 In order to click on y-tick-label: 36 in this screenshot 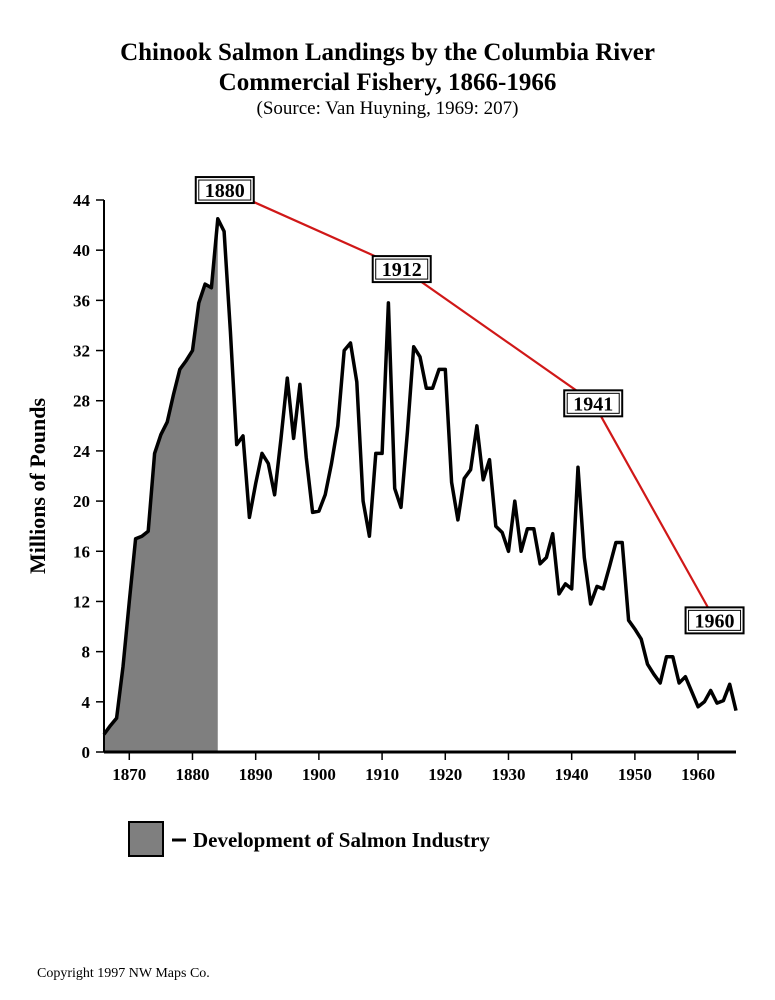, I will do `click(81, 300)`.